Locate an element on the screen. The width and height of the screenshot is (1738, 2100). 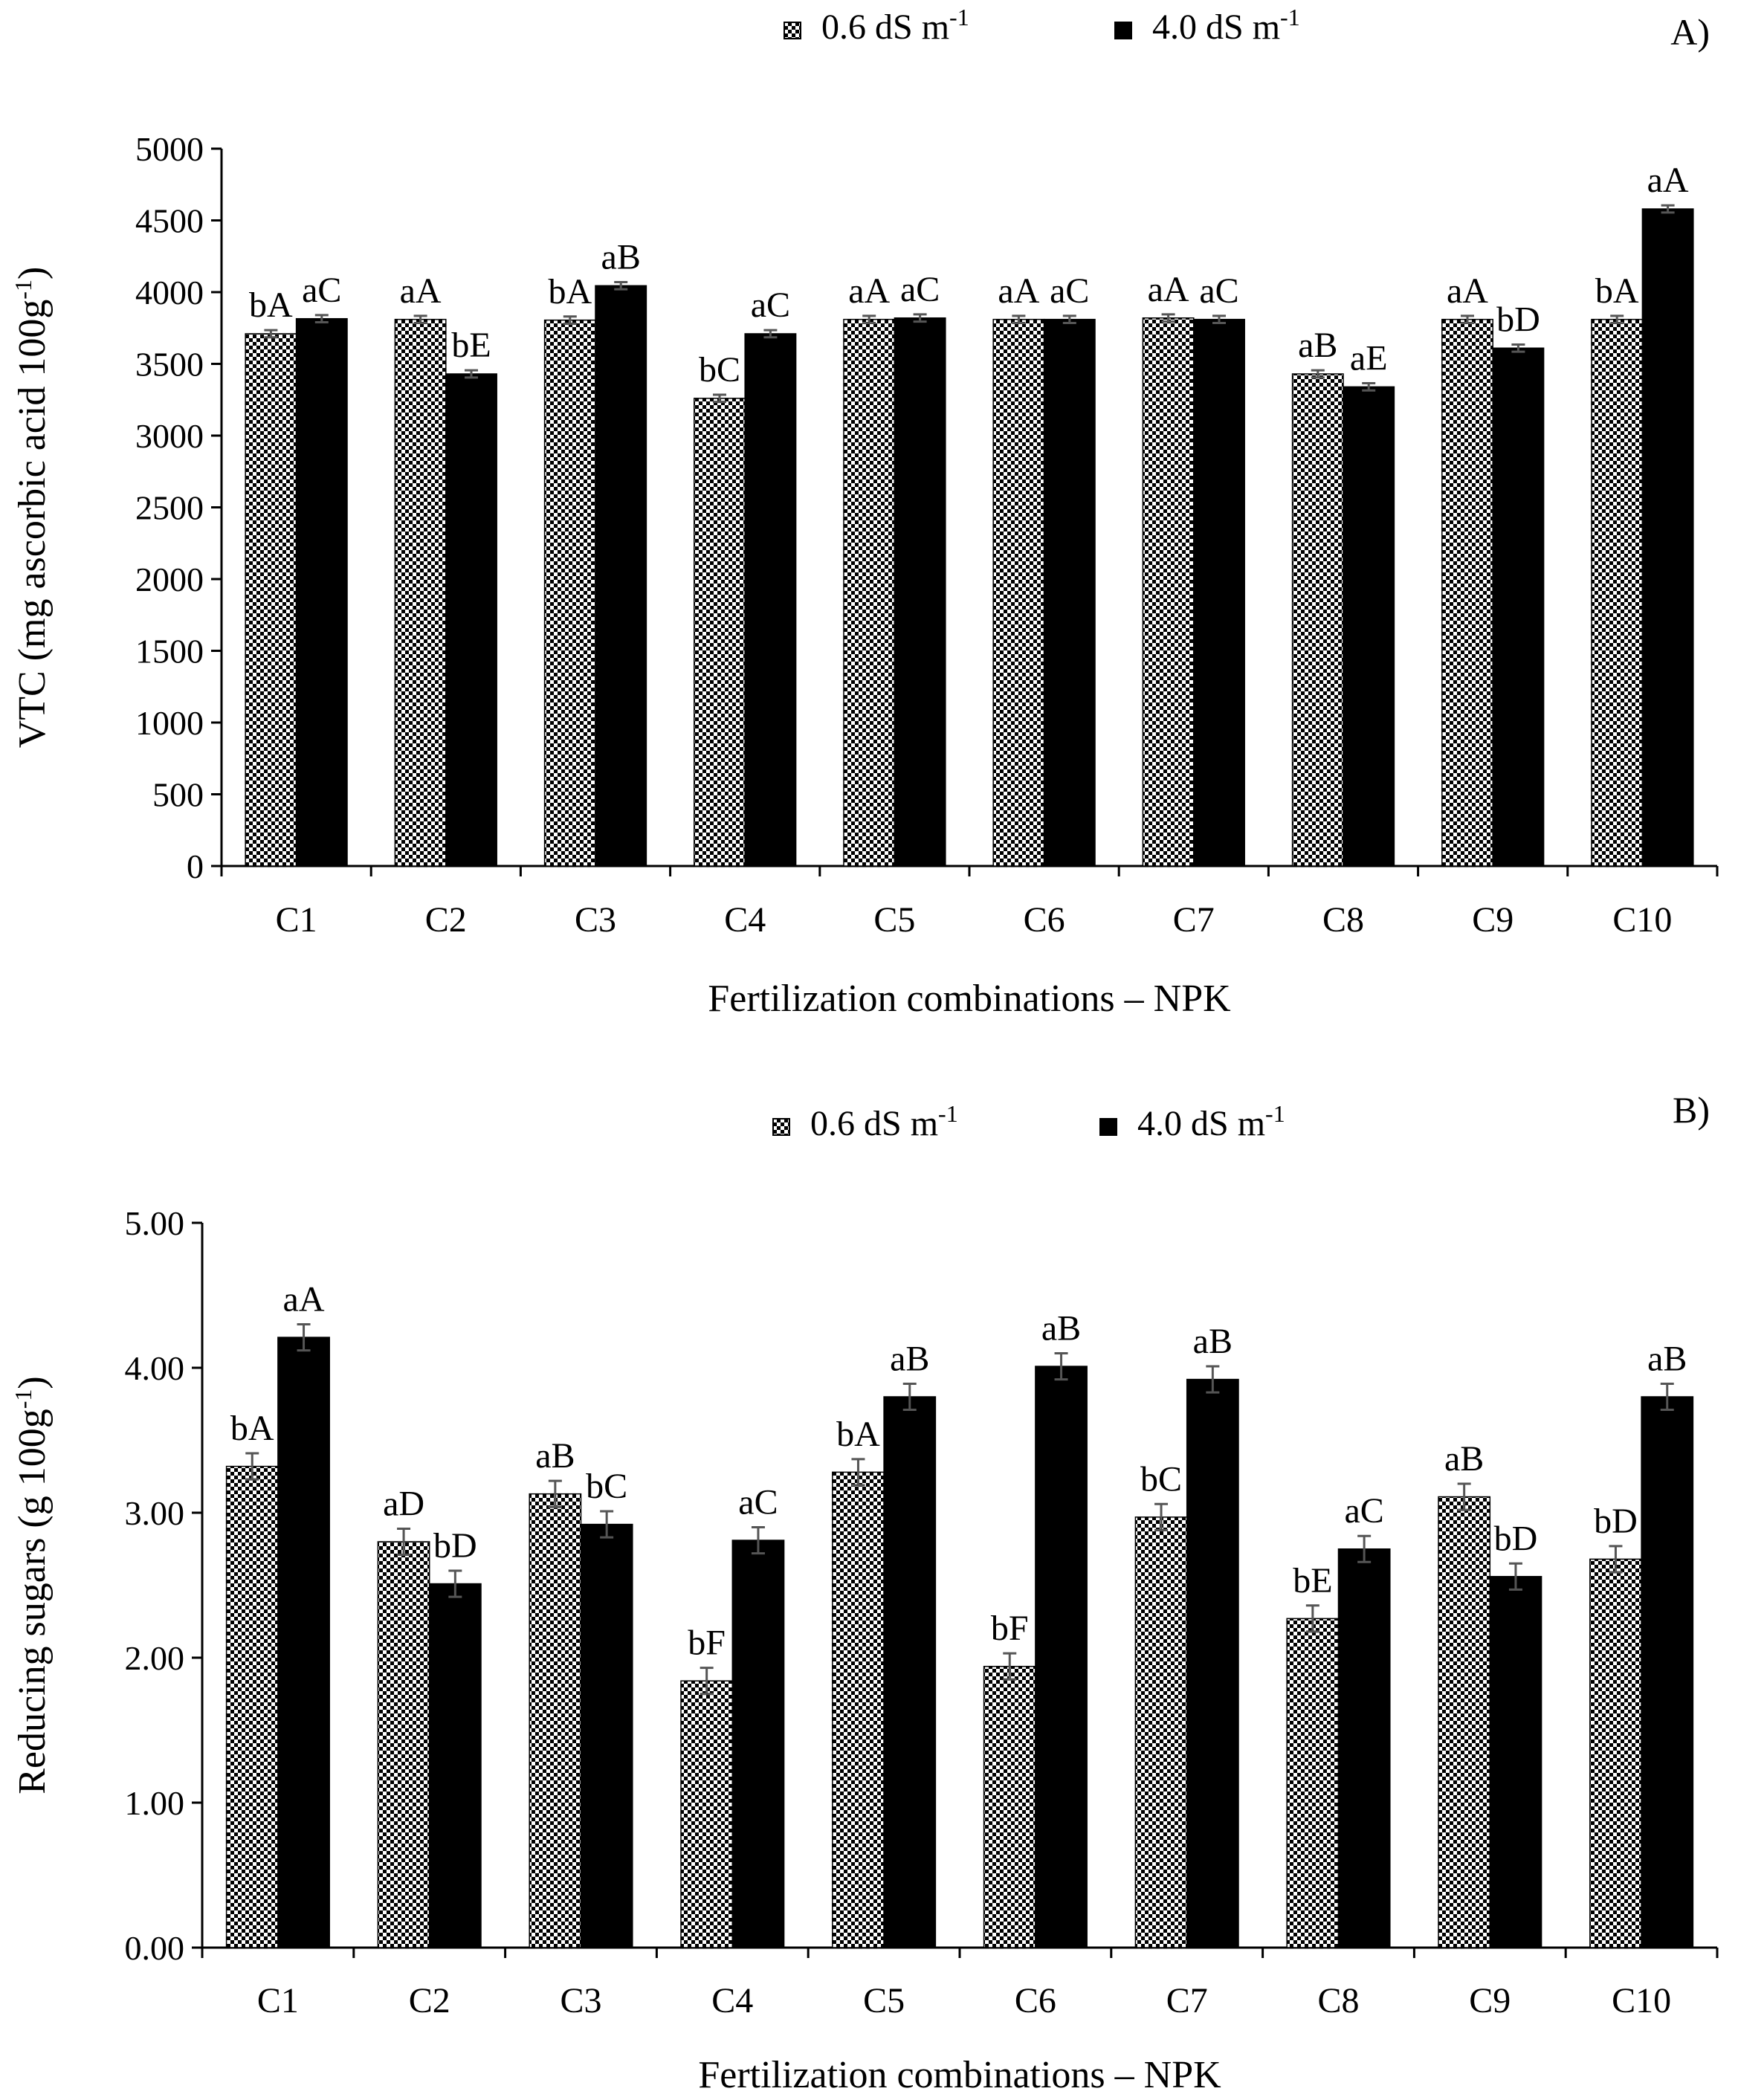
legend-label: 4.0 dS m-1 is located at coordinates (1211, 1121).